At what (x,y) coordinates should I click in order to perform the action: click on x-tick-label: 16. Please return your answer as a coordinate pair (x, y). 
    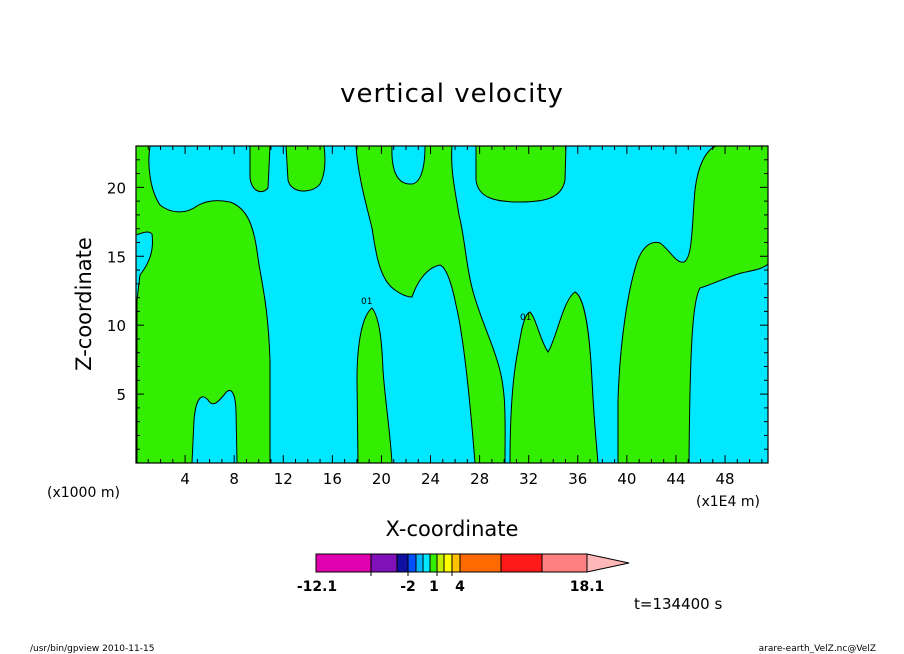
    Looking at the image, I should click on (332, 479).